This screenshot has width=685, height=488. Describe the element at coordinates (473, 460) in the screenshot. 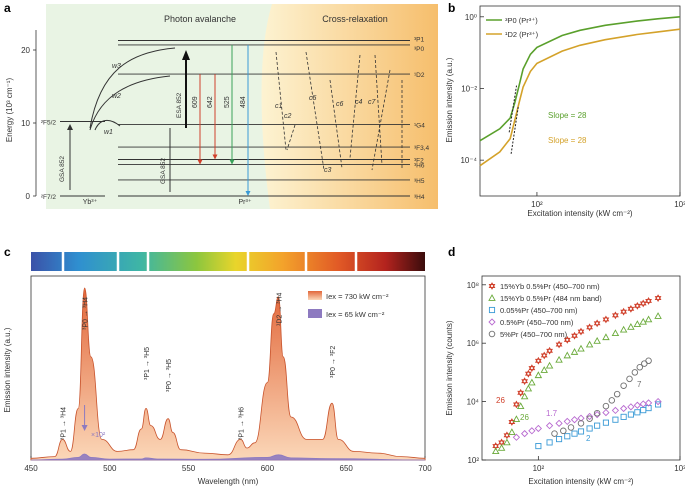

I see `y-tick-label-d: 10²` at that location.